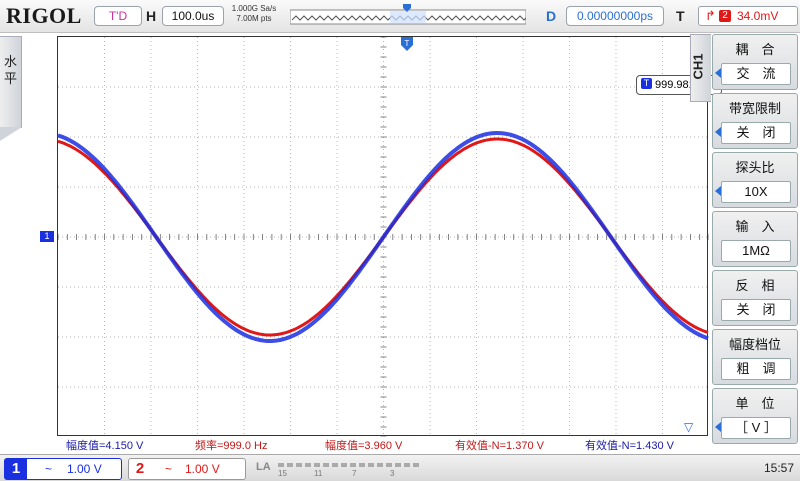 This screenshot has height=481, width=800. I want to click on measurement-ch1-amplitude: 幅度值=4.150 V, so click(105, 446).